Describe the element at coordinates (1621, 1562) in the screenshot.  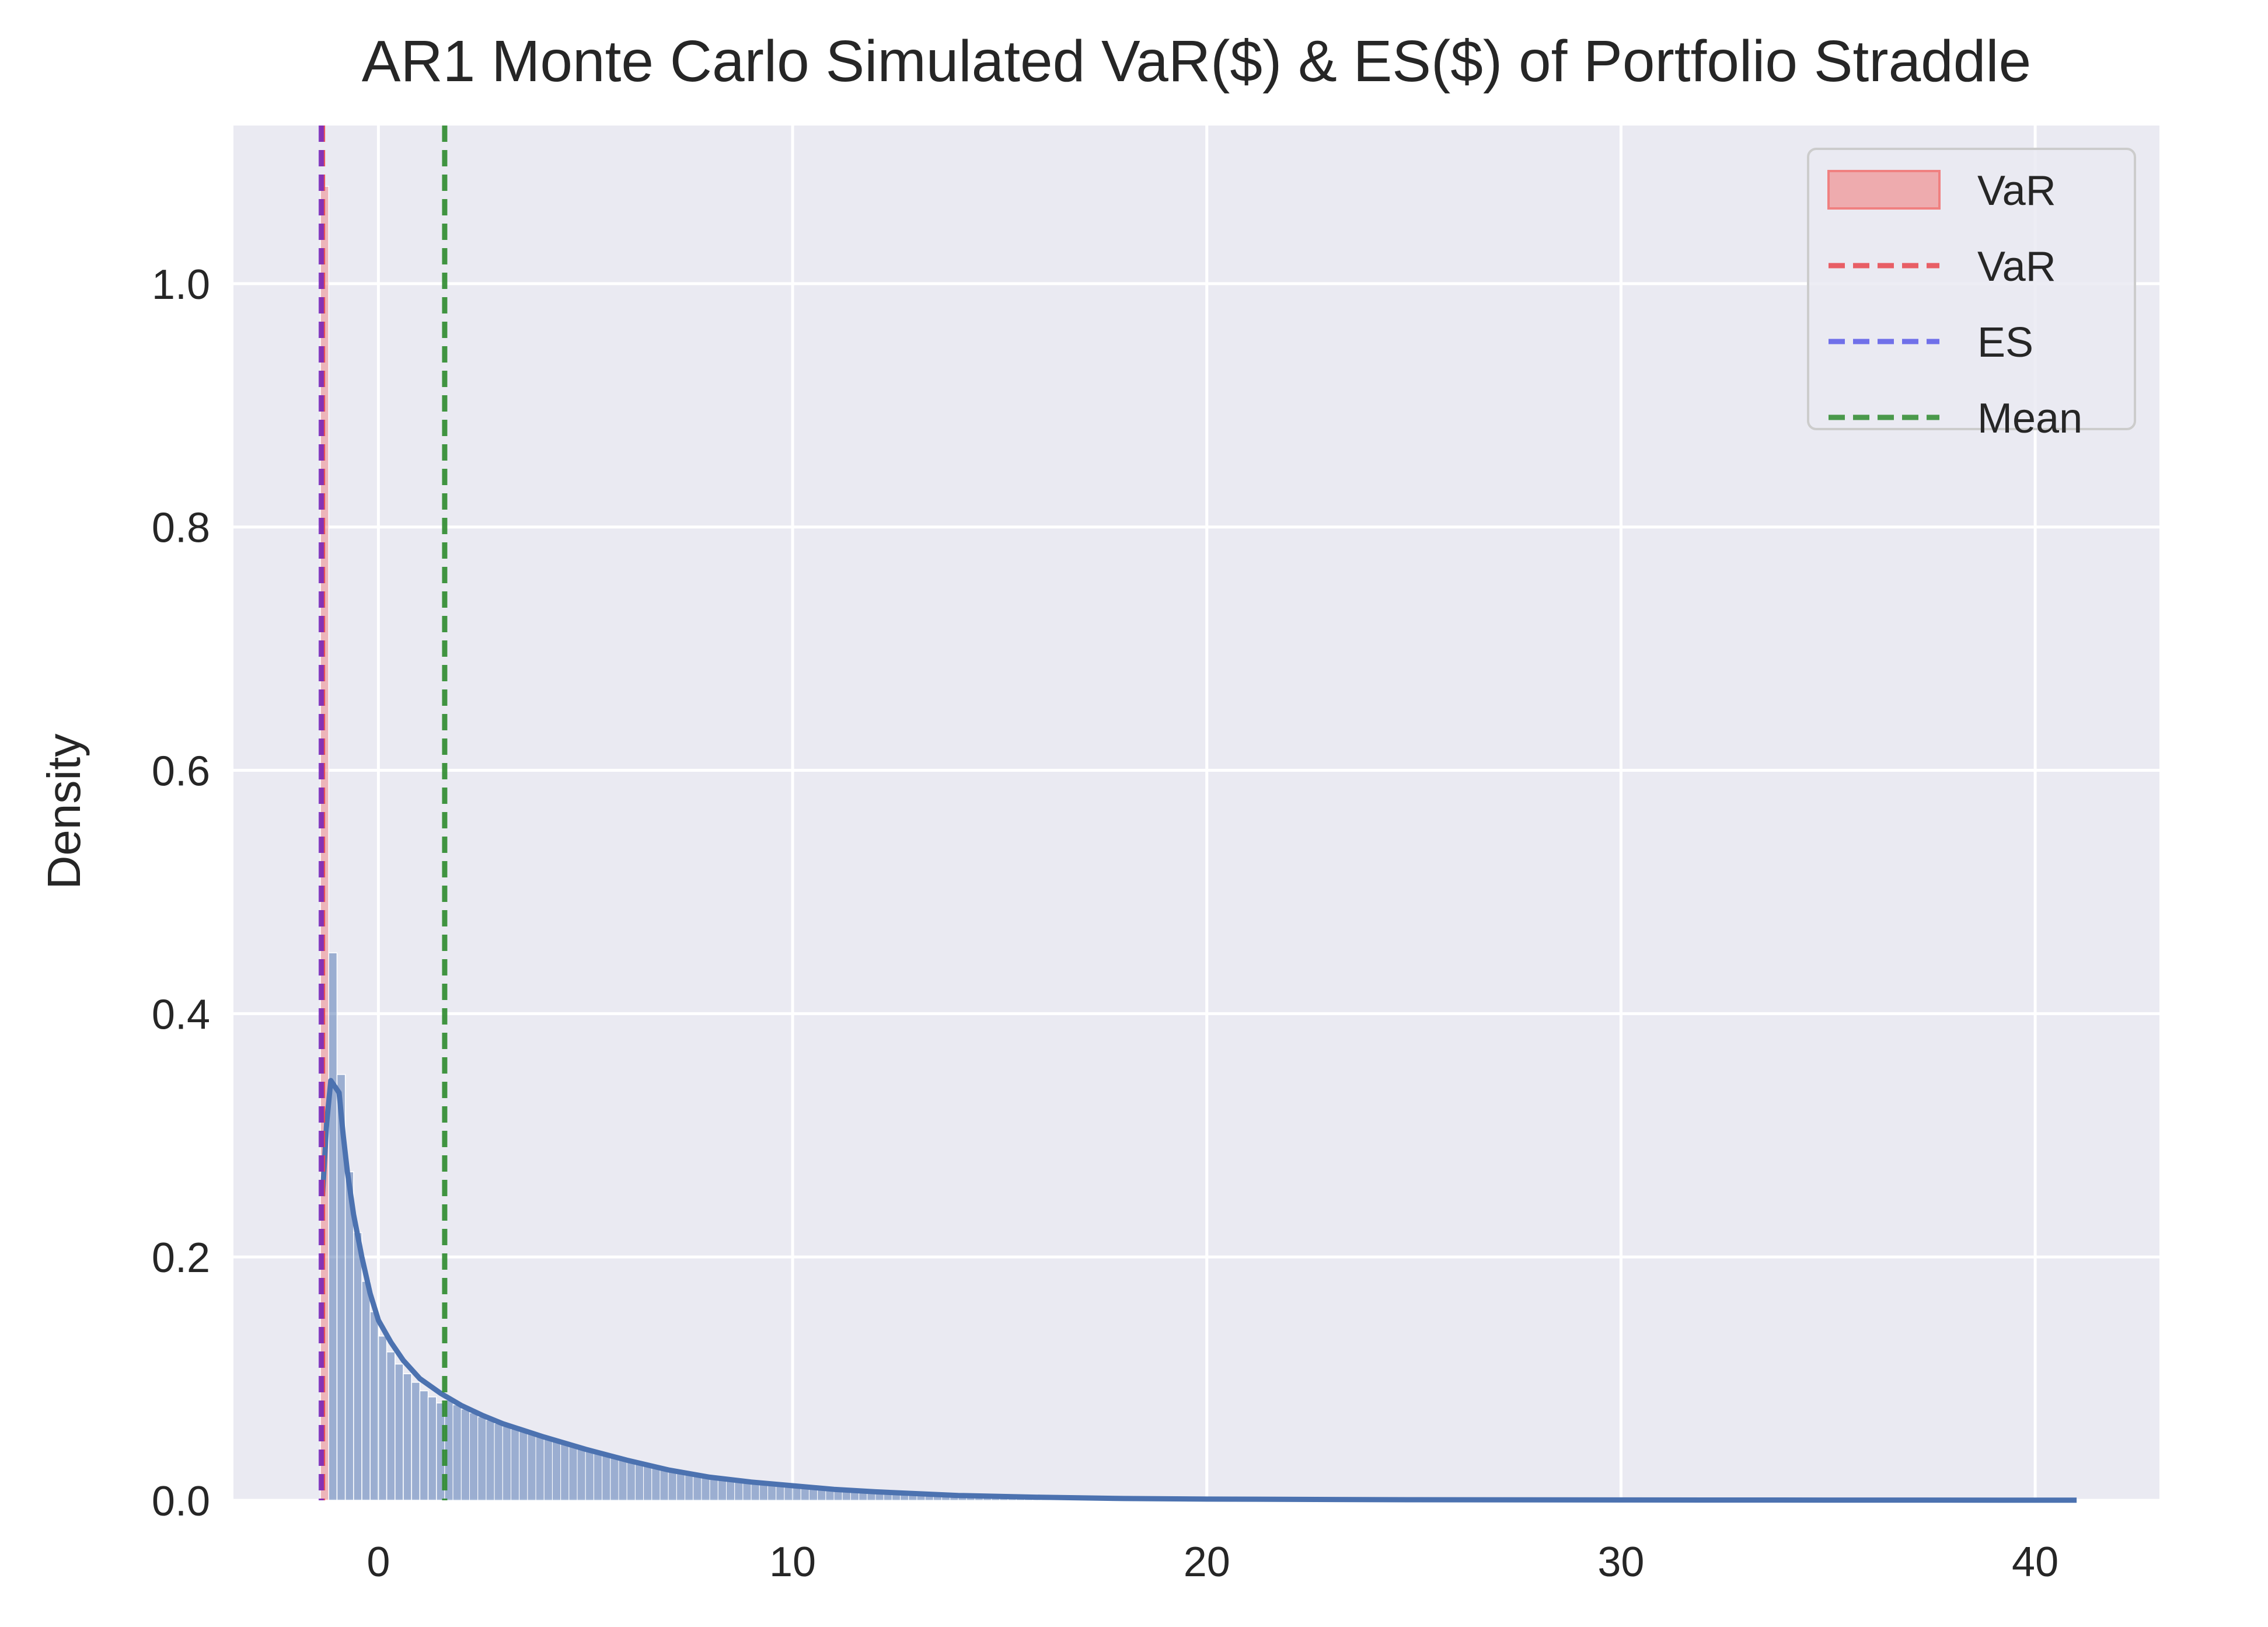
I see `x-tick-label: 30` at that location.